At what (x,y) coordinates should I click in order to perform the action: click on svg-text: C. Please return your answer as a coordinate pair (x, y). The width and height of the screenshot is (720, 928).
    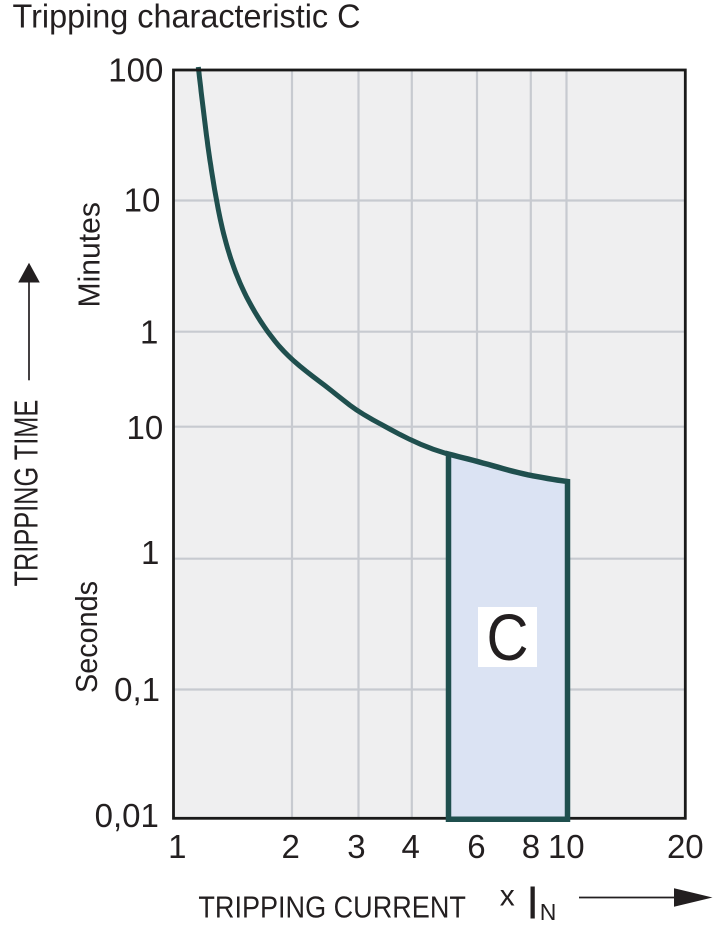
    Looking at the image, I should click on (508, 637).